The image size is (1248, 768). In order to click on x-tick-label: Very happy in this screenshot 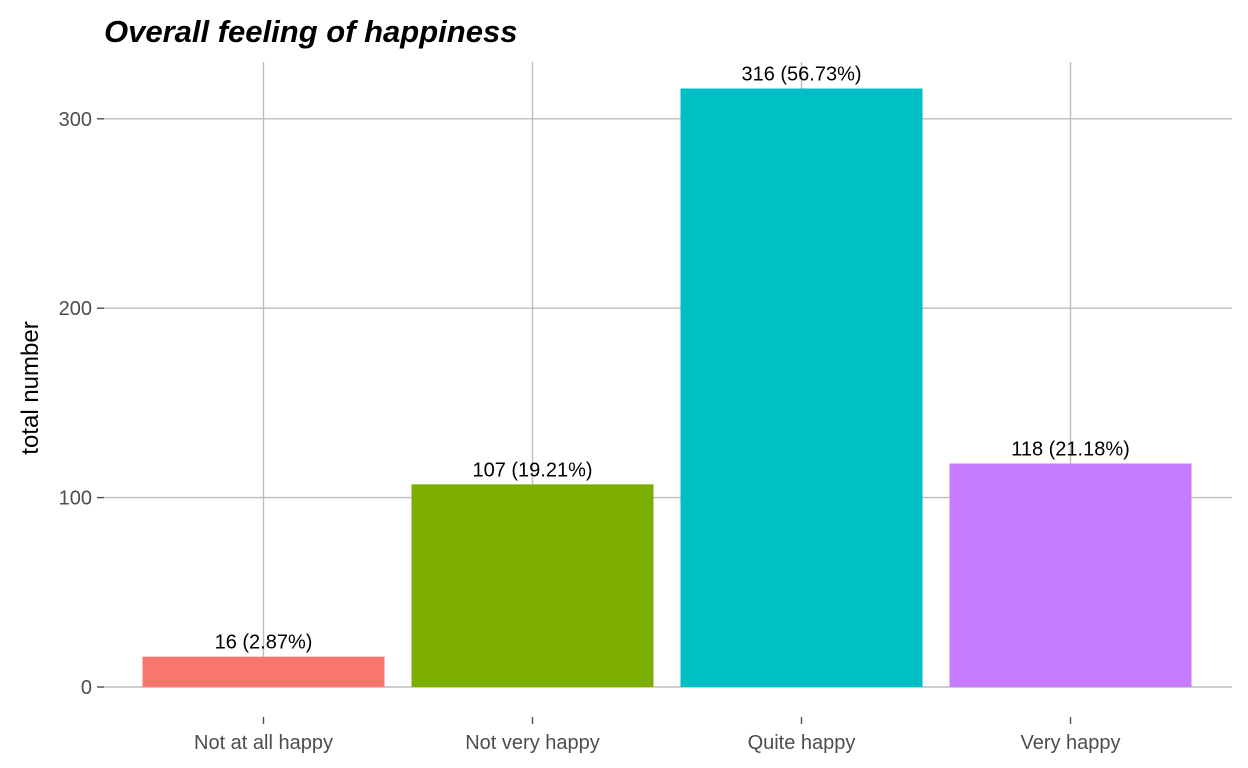, I will do `click(1070, 743)`.